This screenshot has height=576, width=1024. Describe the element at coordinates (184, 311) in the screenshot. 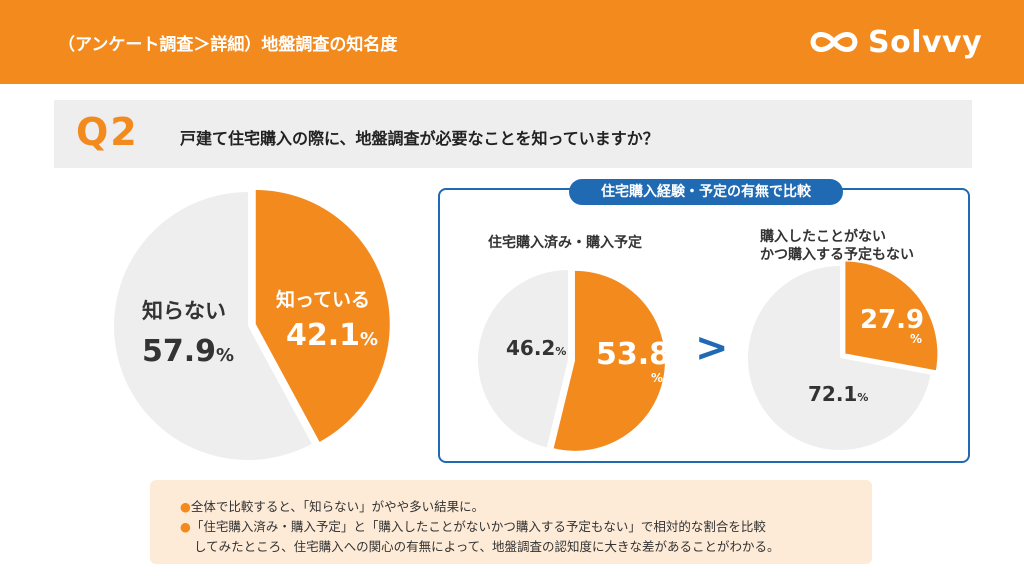

I see `main-unknown-label: 知らない` at that location.